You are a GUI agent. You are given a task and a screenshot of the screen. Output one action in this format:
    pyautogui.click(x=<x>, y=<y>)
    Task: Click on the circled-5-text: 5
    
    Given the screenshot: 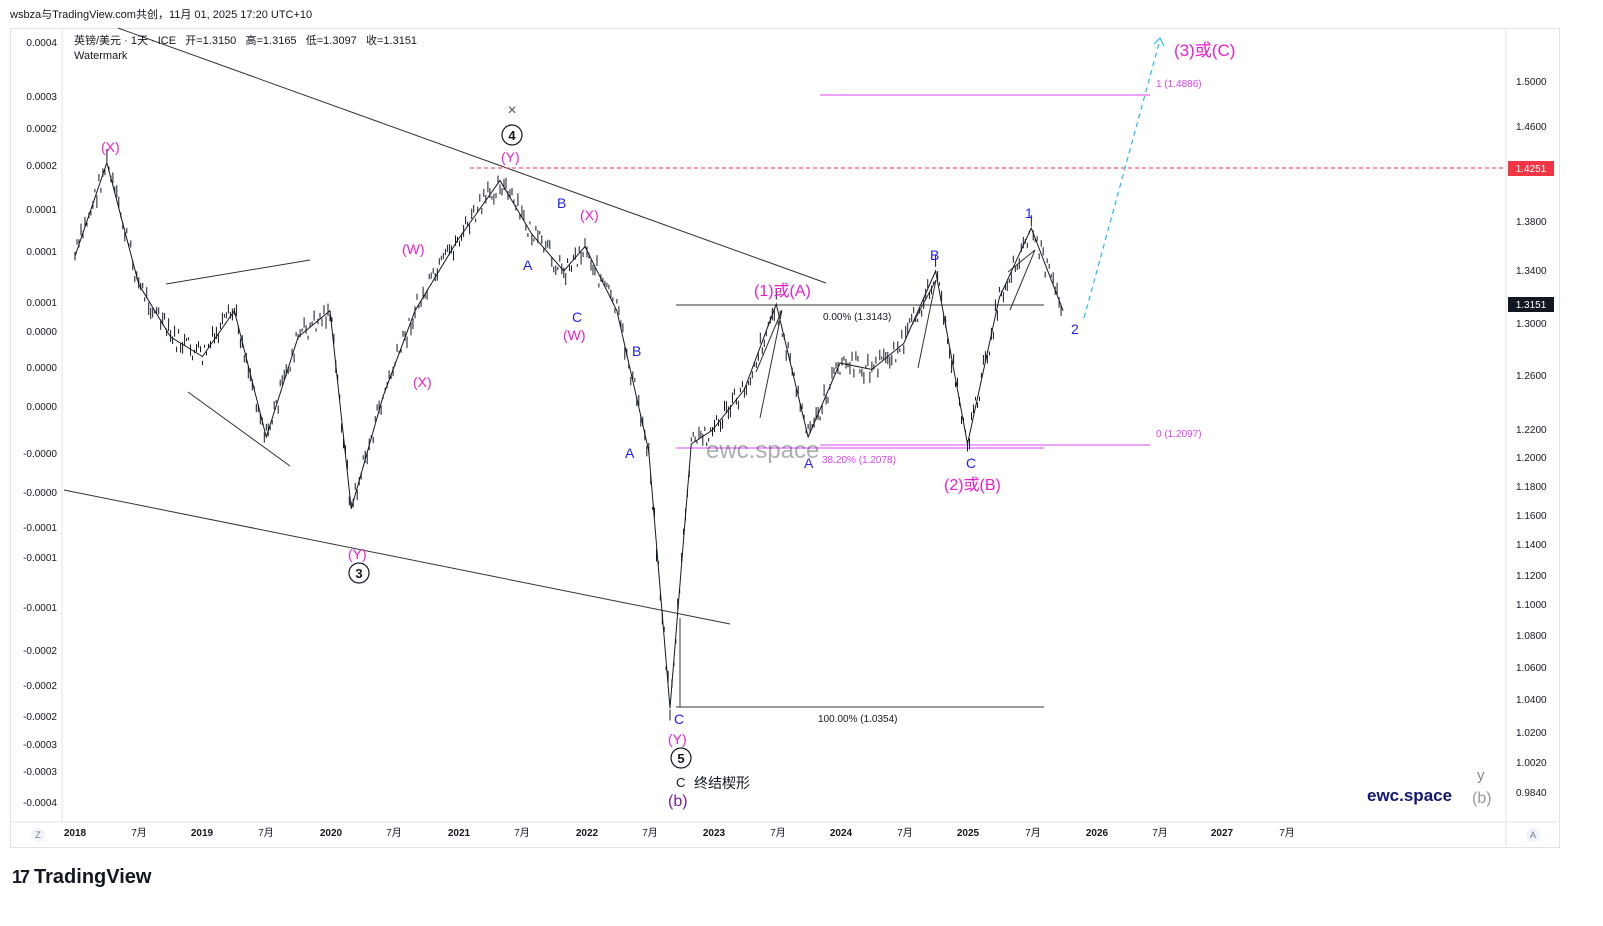 What is the action you would take?
    pyautogui.click(x=680, y=758)
    